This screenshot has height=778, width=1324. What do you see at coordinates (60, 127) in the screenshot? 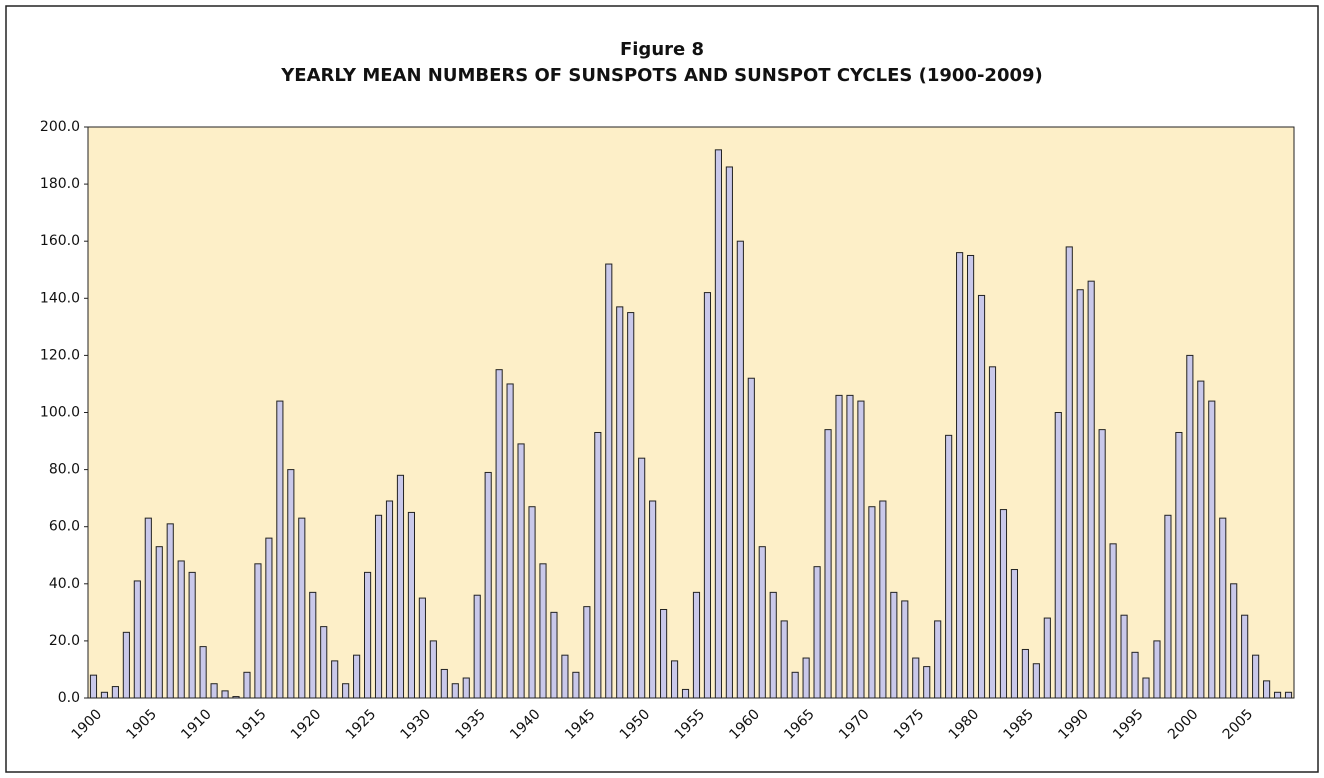
I see `y-tick-label: 200.0` at bounding box center [60, 127].